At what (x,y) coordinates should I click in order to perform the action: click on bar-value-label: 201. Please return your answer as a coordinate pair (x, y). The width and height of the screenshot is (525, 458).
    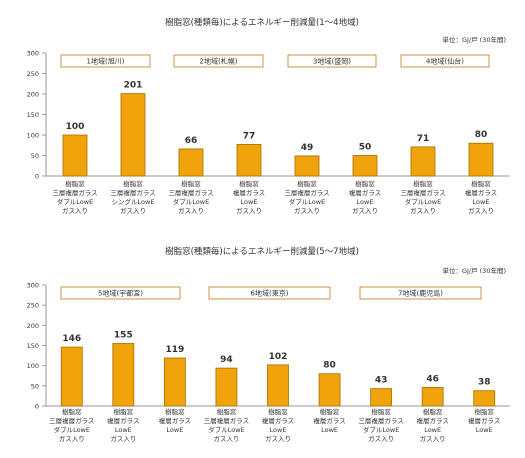
    Looking at the image, I should click on (133, 86).